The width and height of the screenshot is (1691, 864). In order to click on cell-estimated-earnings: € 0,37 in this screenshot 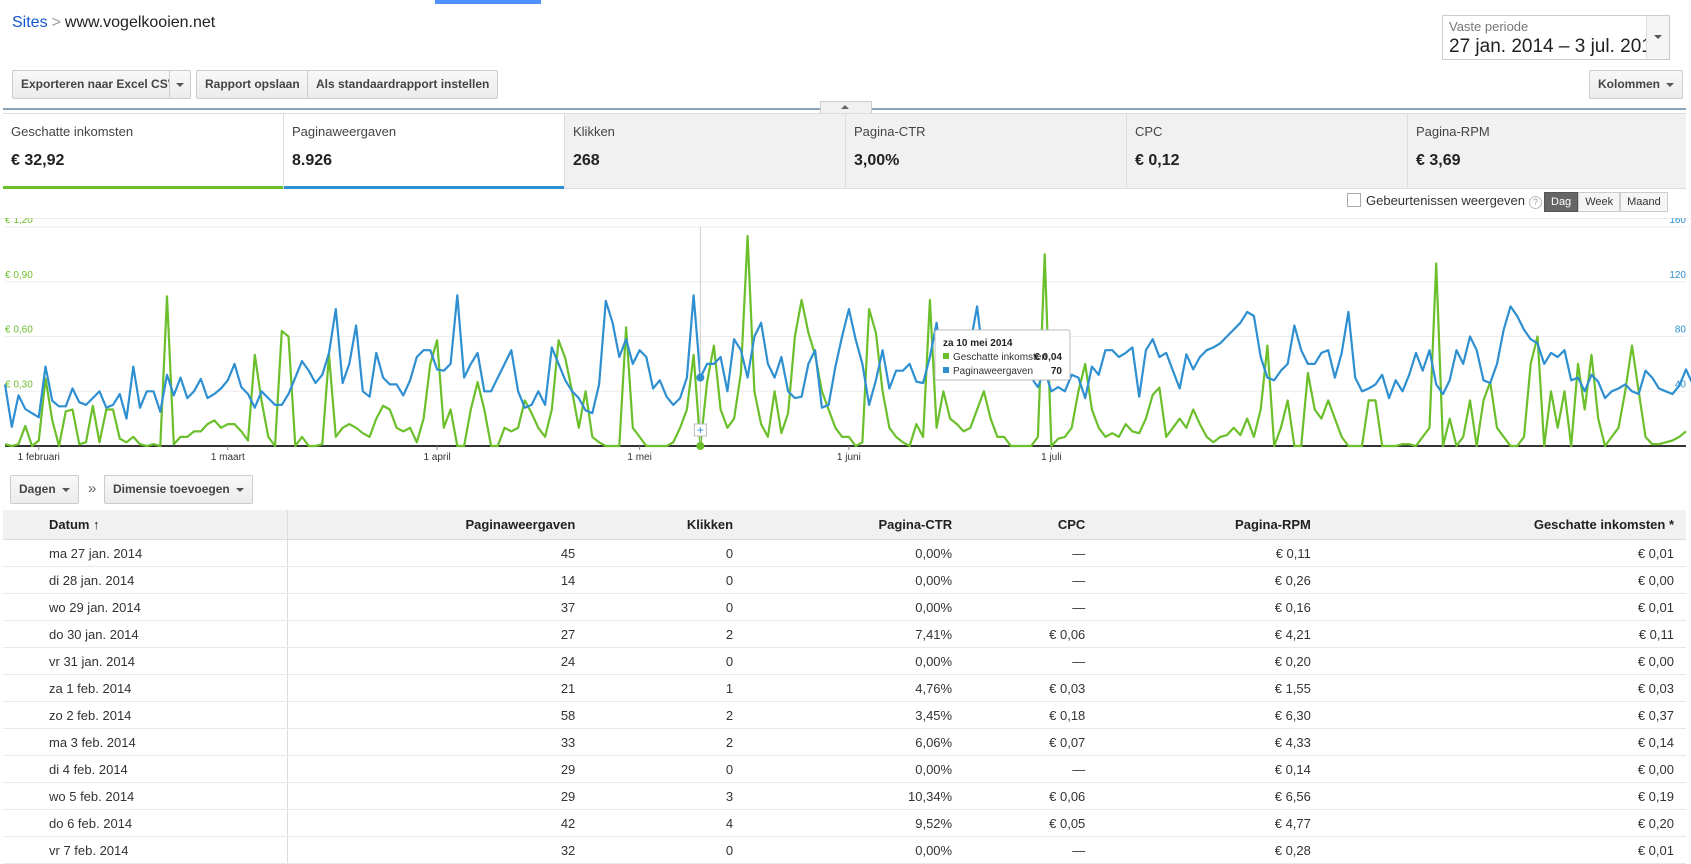, I will do `click(1505, 715)`.